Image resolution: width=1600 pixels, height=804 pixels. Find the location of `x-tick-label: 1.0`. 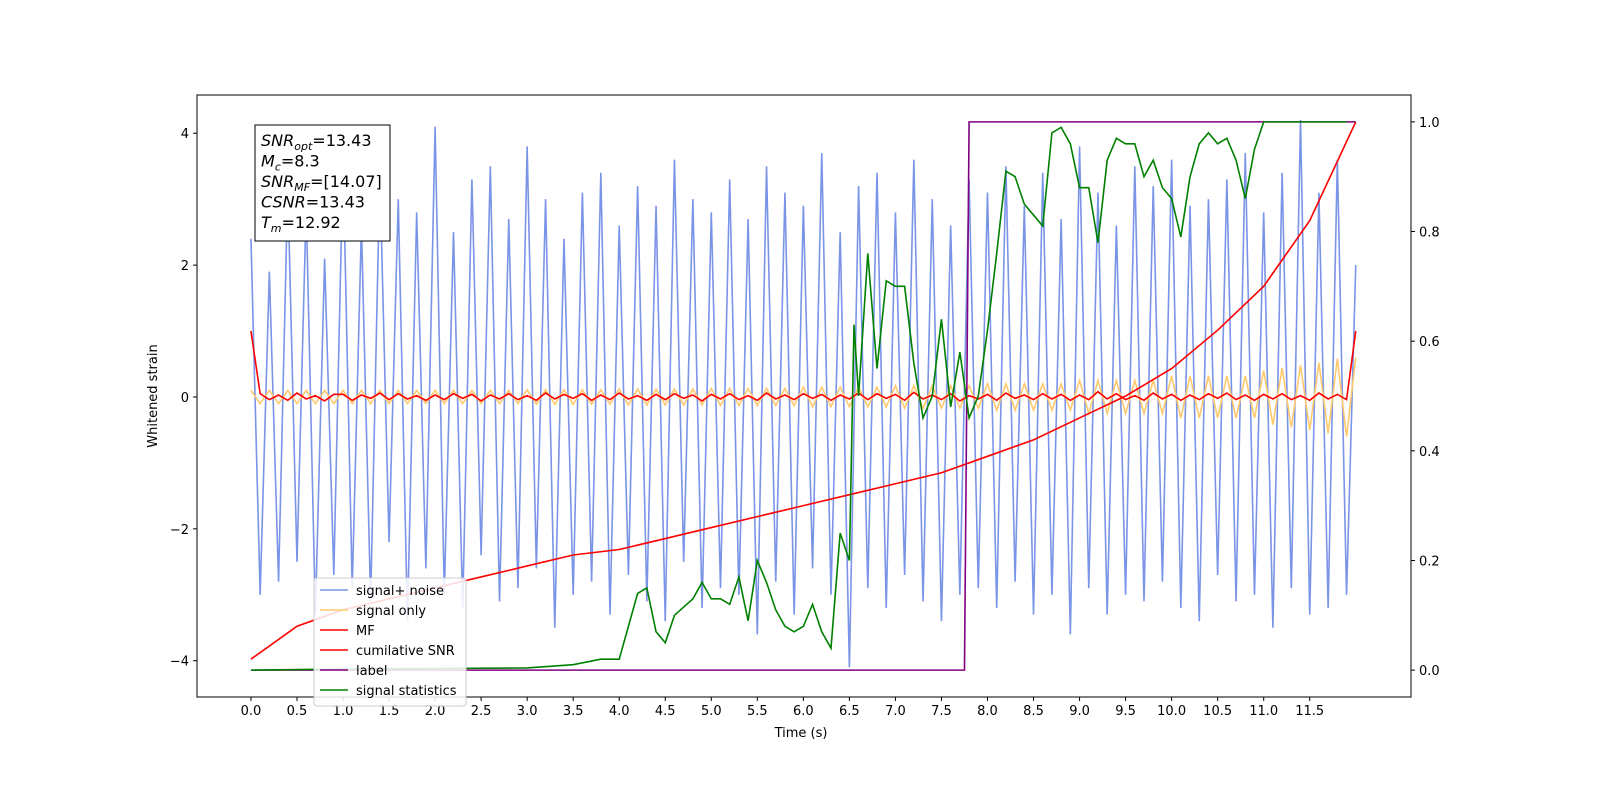

x-tick-label: 1.0 is located at coordinates (343, 711).